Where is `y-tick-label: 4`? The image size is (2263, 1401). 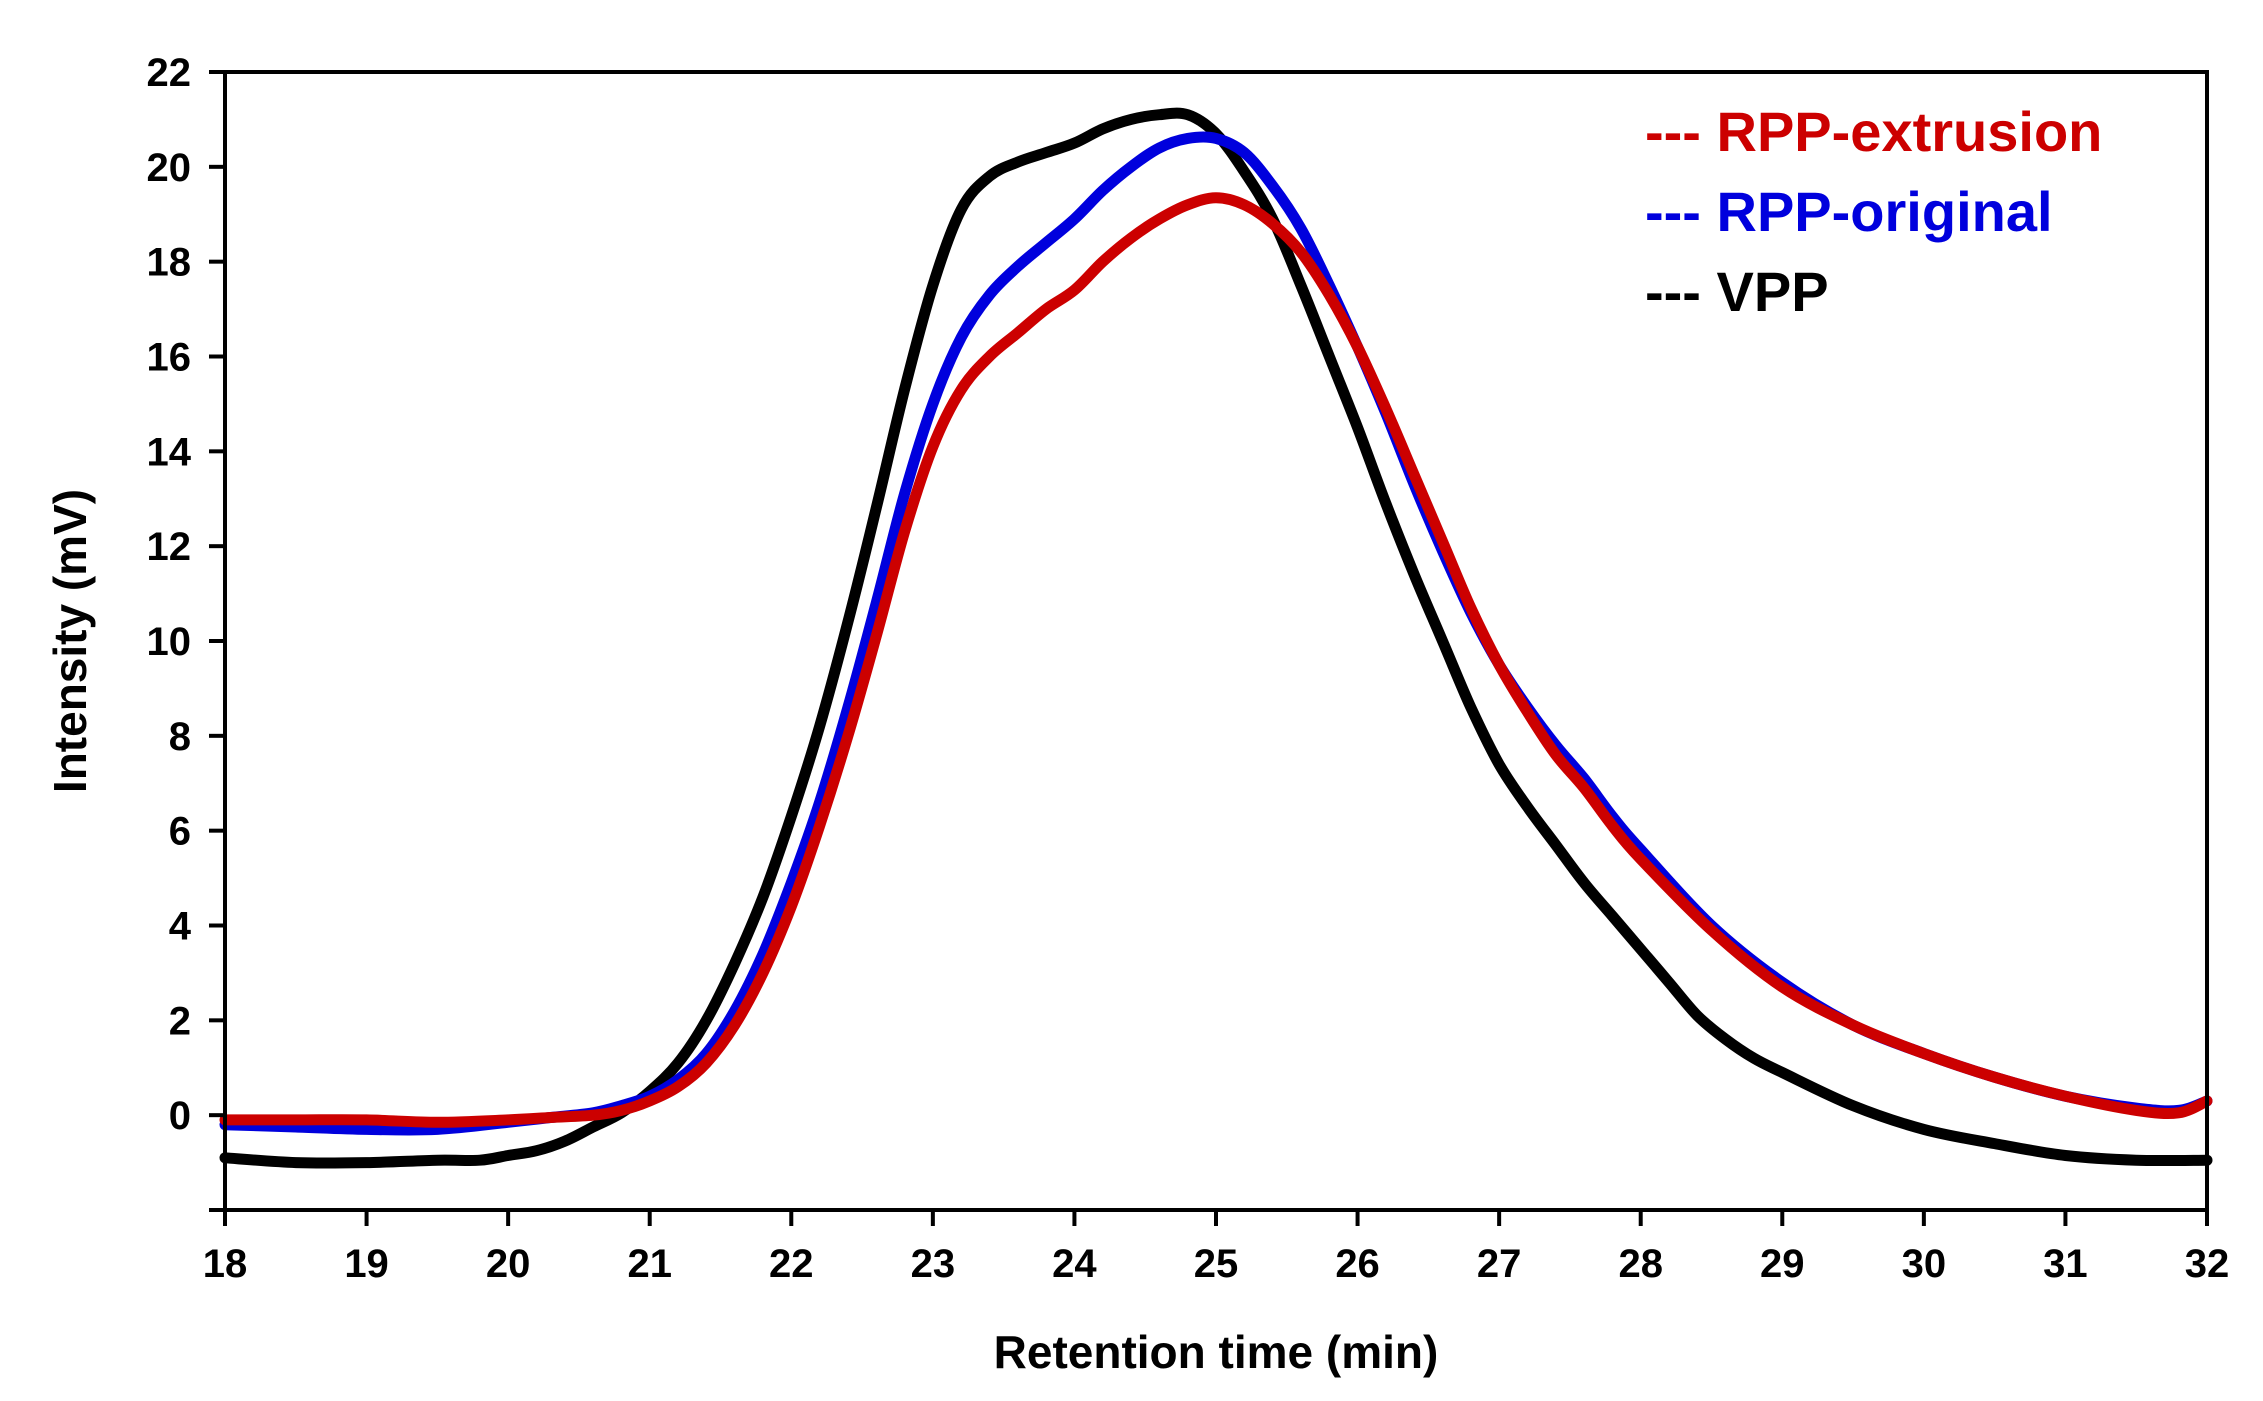
y-tick-label: 4 is located at coordinates (180, 927).